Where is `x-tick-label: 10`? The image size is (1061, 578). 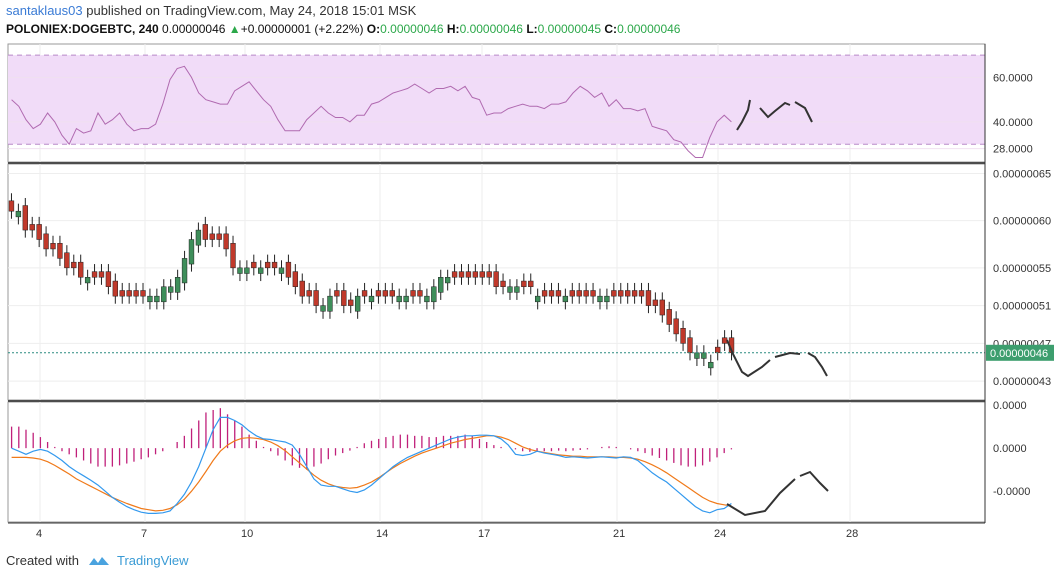 x-tick-label: 10 is located at coordinates (247, 534).